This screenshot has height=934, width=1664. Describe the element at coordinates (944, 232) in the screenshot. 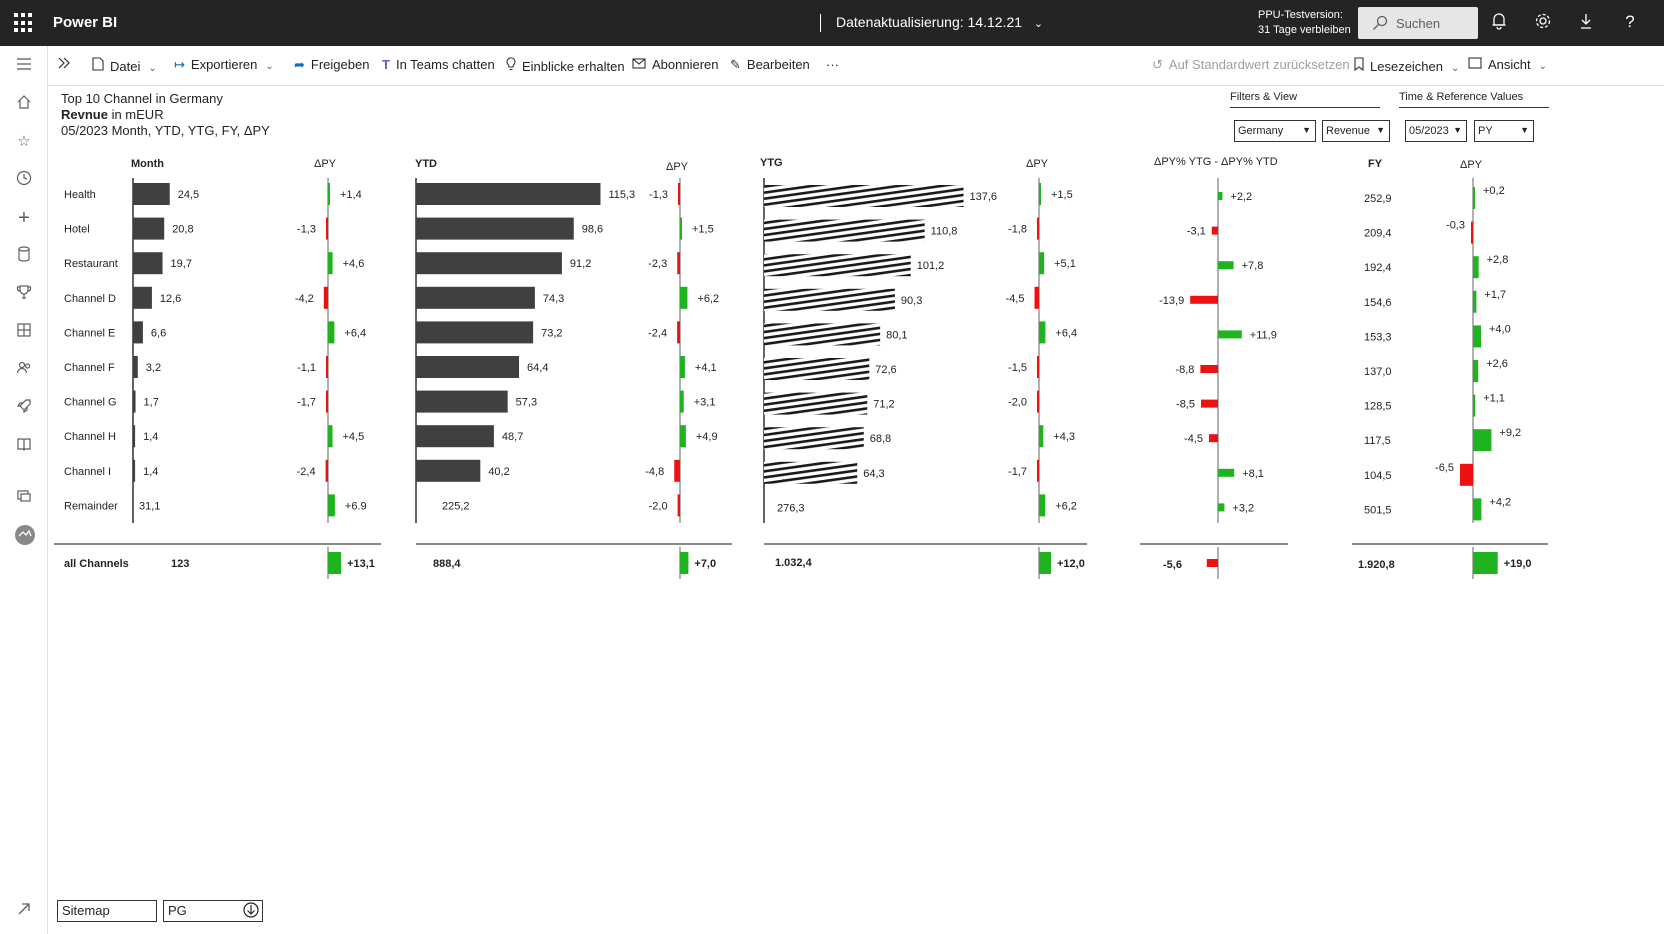

I see `data-label: 110,8` at that location.